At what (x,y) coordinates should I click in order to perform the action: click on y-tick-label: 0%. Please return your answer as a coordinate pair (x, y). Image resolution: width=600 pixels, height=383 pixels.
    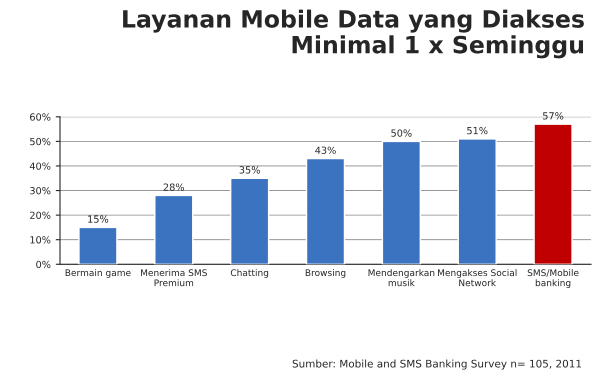
    Looking at the image, I should click on (43, 264).